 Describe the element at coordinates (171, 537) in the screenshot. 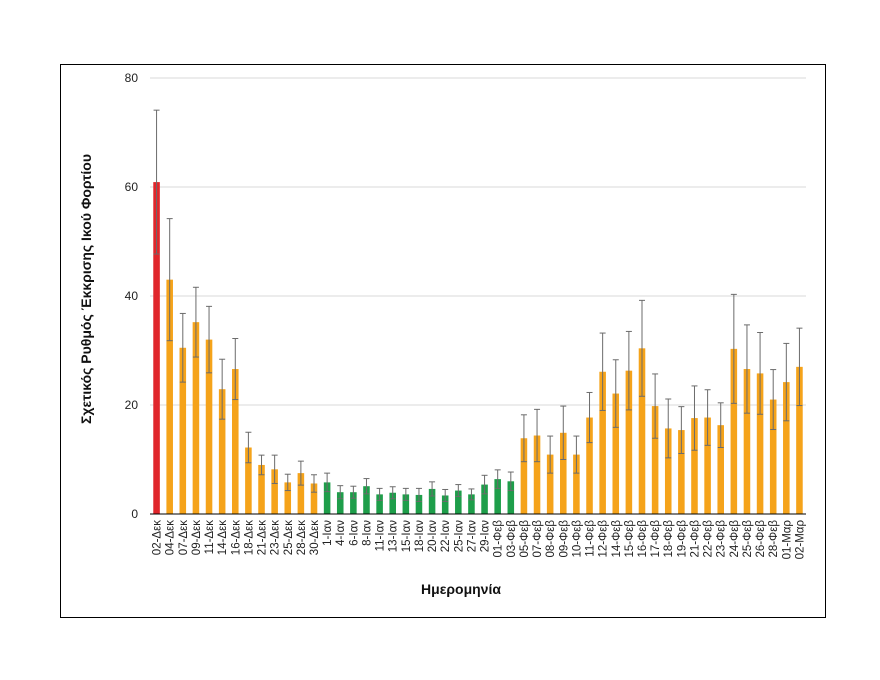

I see `x-tick-label: 04-Δεκ` at that location.